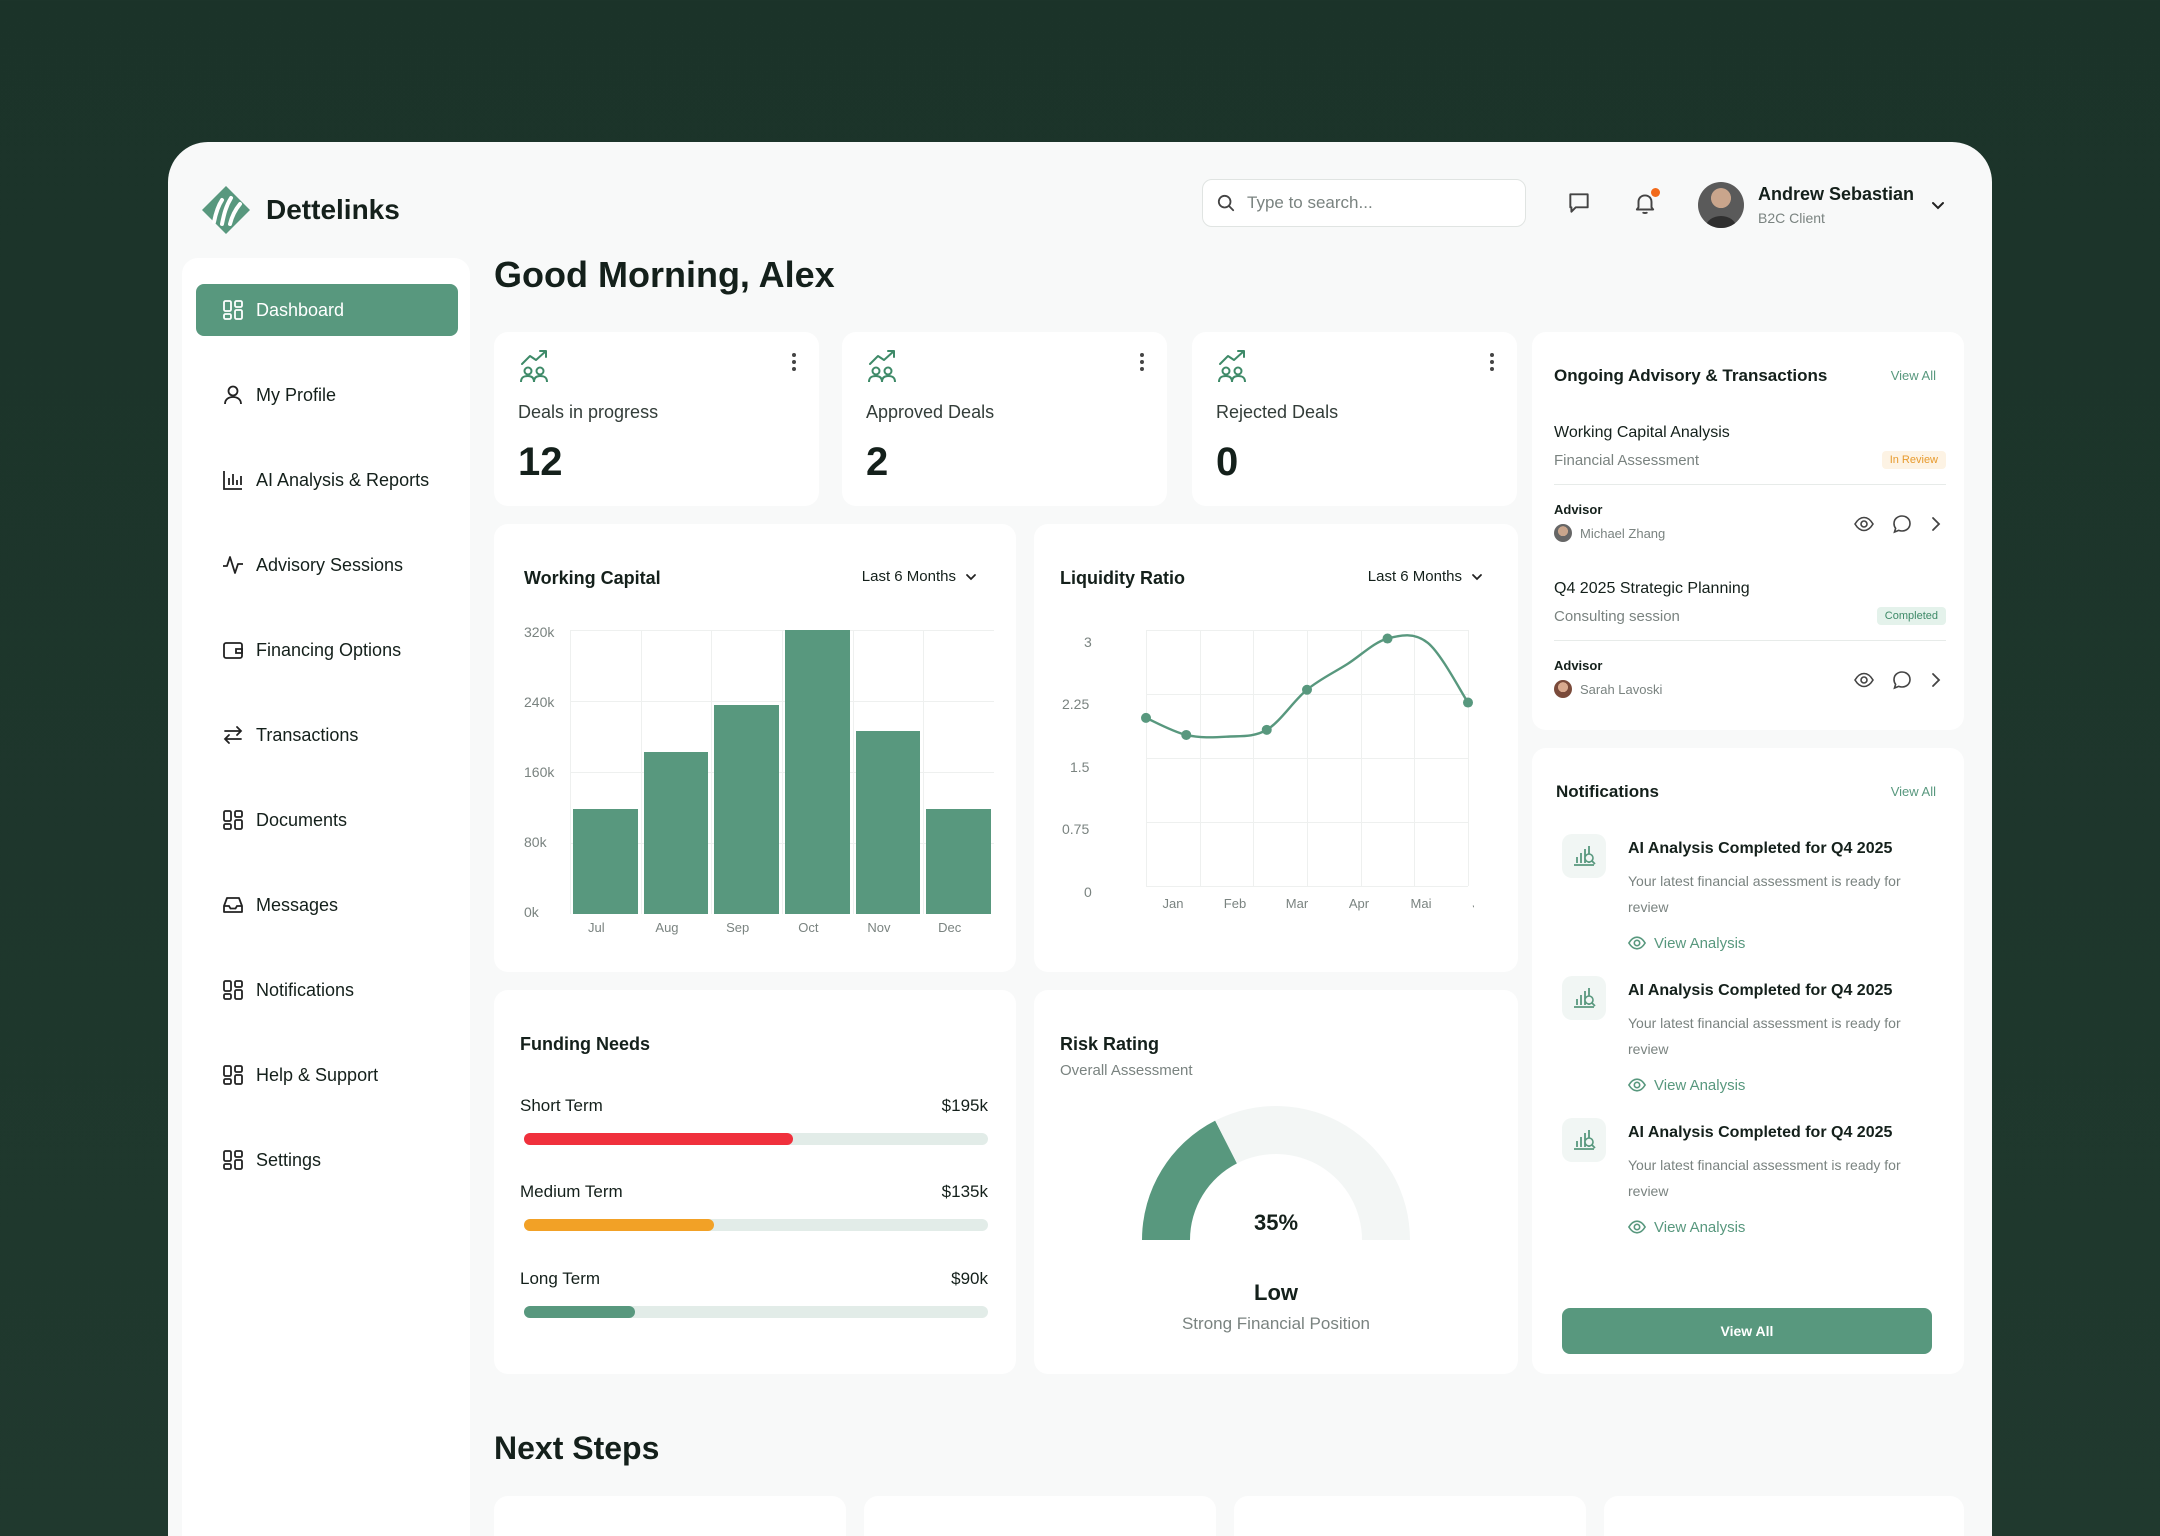  Describe the element at coordinates (327, 905) in the screenshot. I see `sidebar-item-messages: Messages` at that location.